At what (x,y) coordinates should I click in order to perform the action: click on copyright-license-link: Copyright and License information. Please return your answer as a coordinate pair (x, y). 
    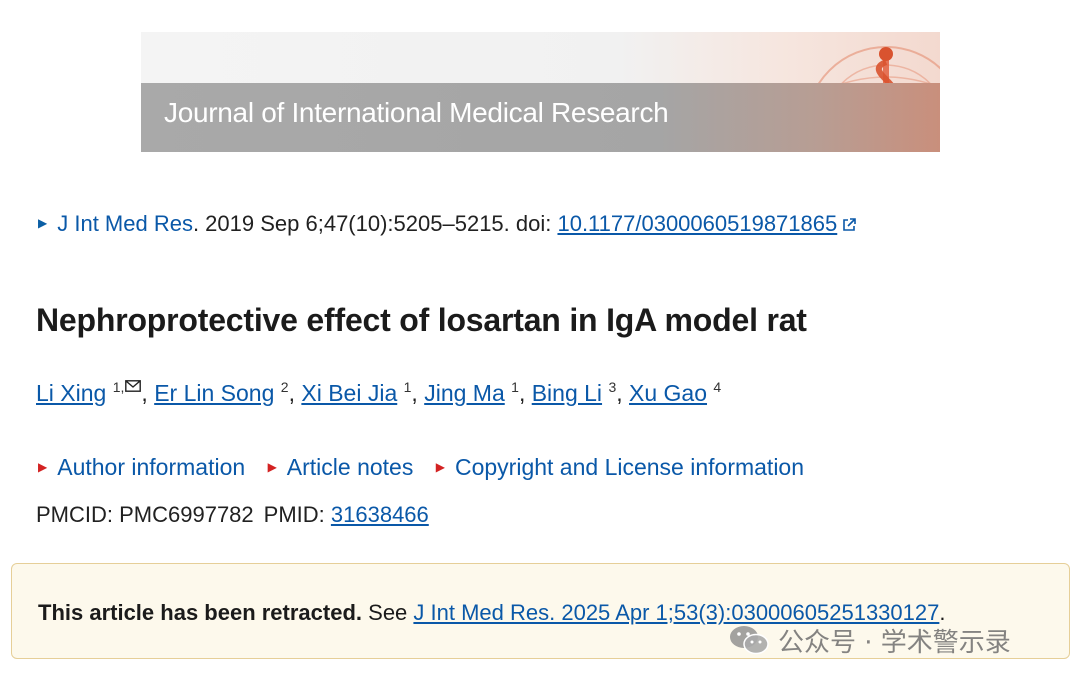
    Looking at the image, I should click on (629, 467).